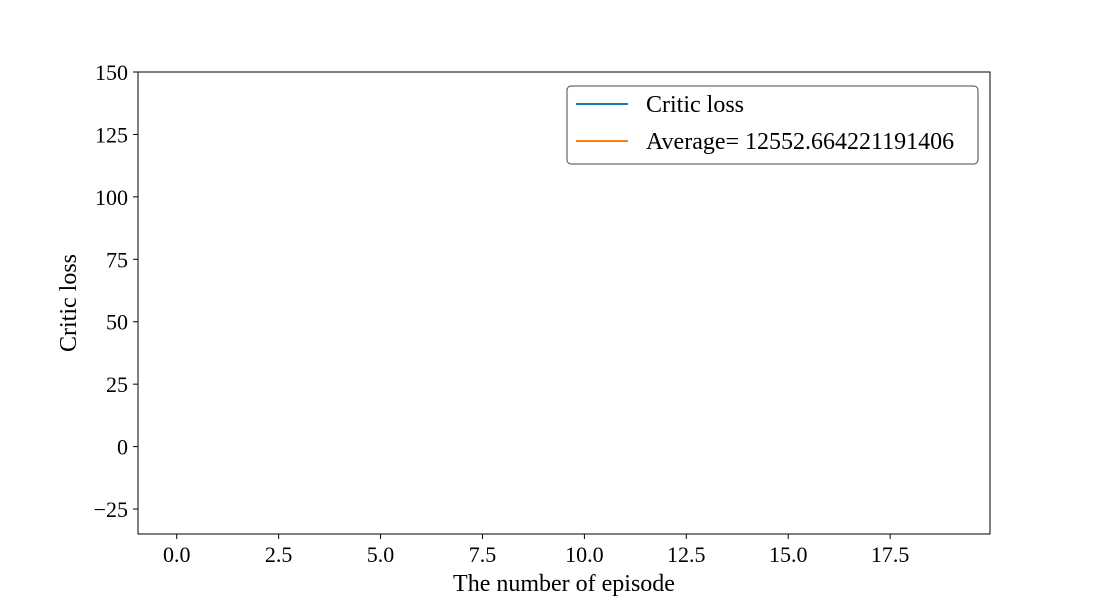 The image size is (1100, 600). What do you see at coordinates (116, 291) in the screenshot?
I see `y-axis: −25 0 25 50 75 100 125 150` at bounding box center [116, 291].